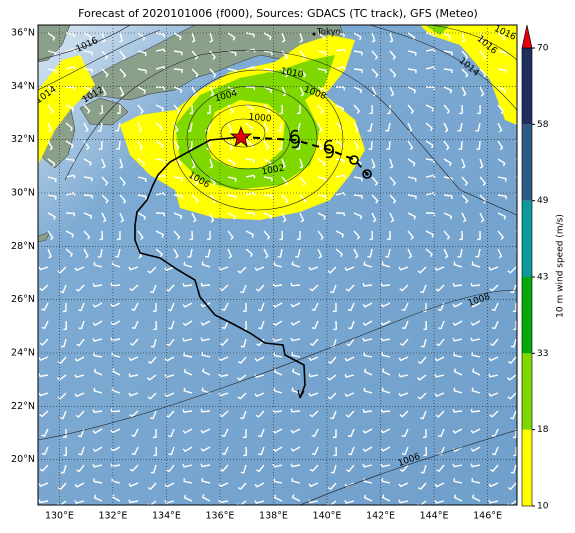 The width and height of the screenshot is (575, 533). What do you see at coordinates (304, 155) in the screenshot?
I see `forecast-track` at bounding box center [304, 155].